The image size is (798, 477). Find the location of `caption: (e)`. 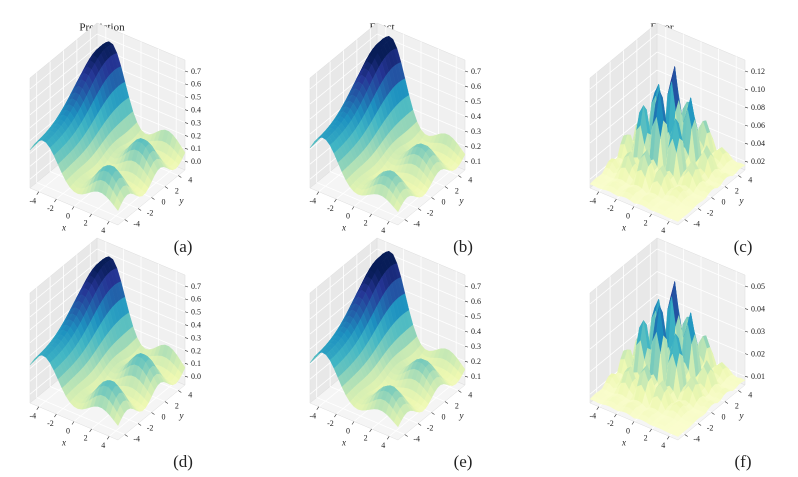

caption: (e) is located at coordinates (463, 461).